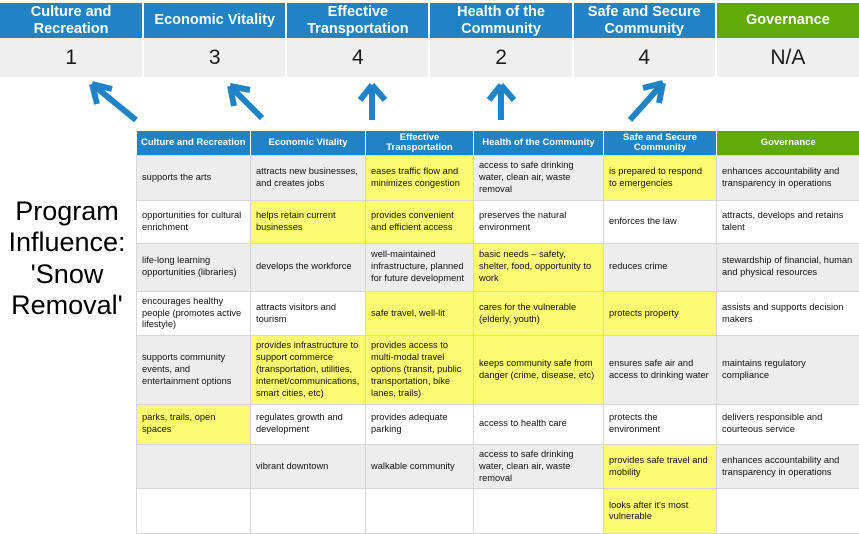 This screenshot has width=859, height=534. Describe the element at coordinates (194, 178) in the screenshot. I see `matrix-cell: supports the arts` at that location.